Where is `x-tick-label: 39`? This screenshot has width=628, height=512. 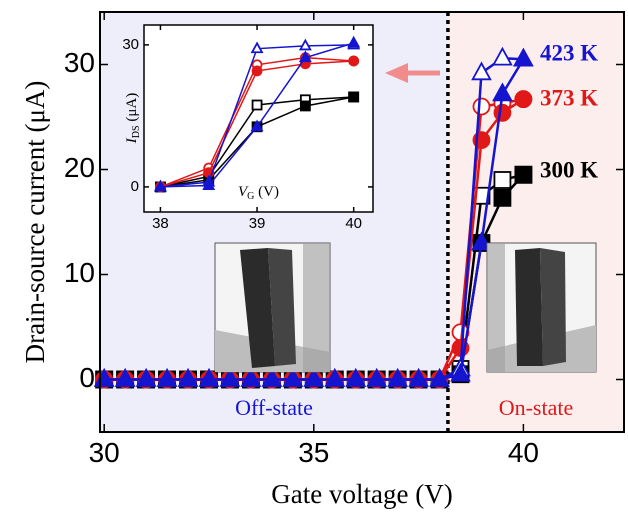 x-tick-label: 39 is located at coordinates (257, 223).